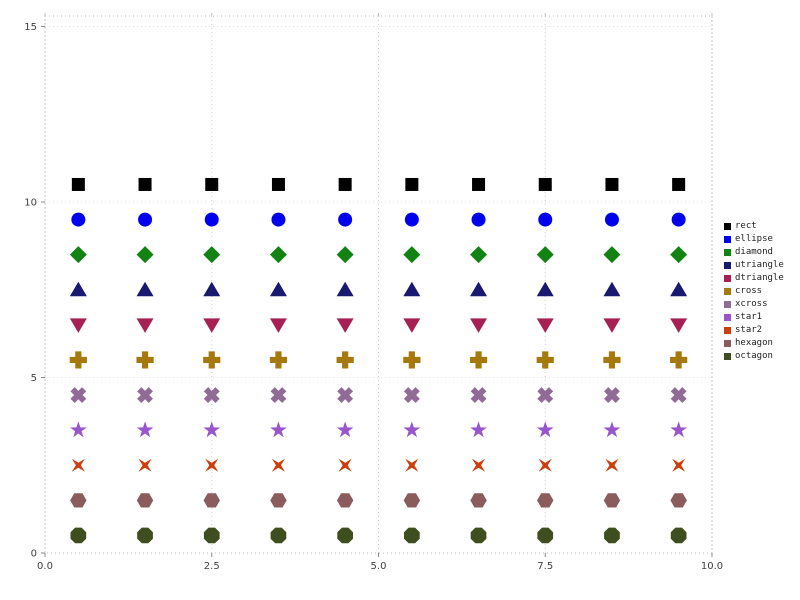 This screenshot has width=800, height=600. I want to click on y-tick-label: 0, so click(34, 554).